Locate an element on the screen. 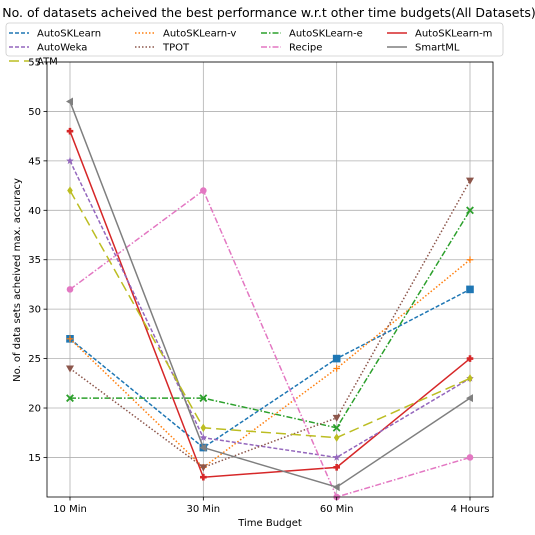 The image size is (535, 535). y-tick-label: 25 is located at coordinates (34, 359).